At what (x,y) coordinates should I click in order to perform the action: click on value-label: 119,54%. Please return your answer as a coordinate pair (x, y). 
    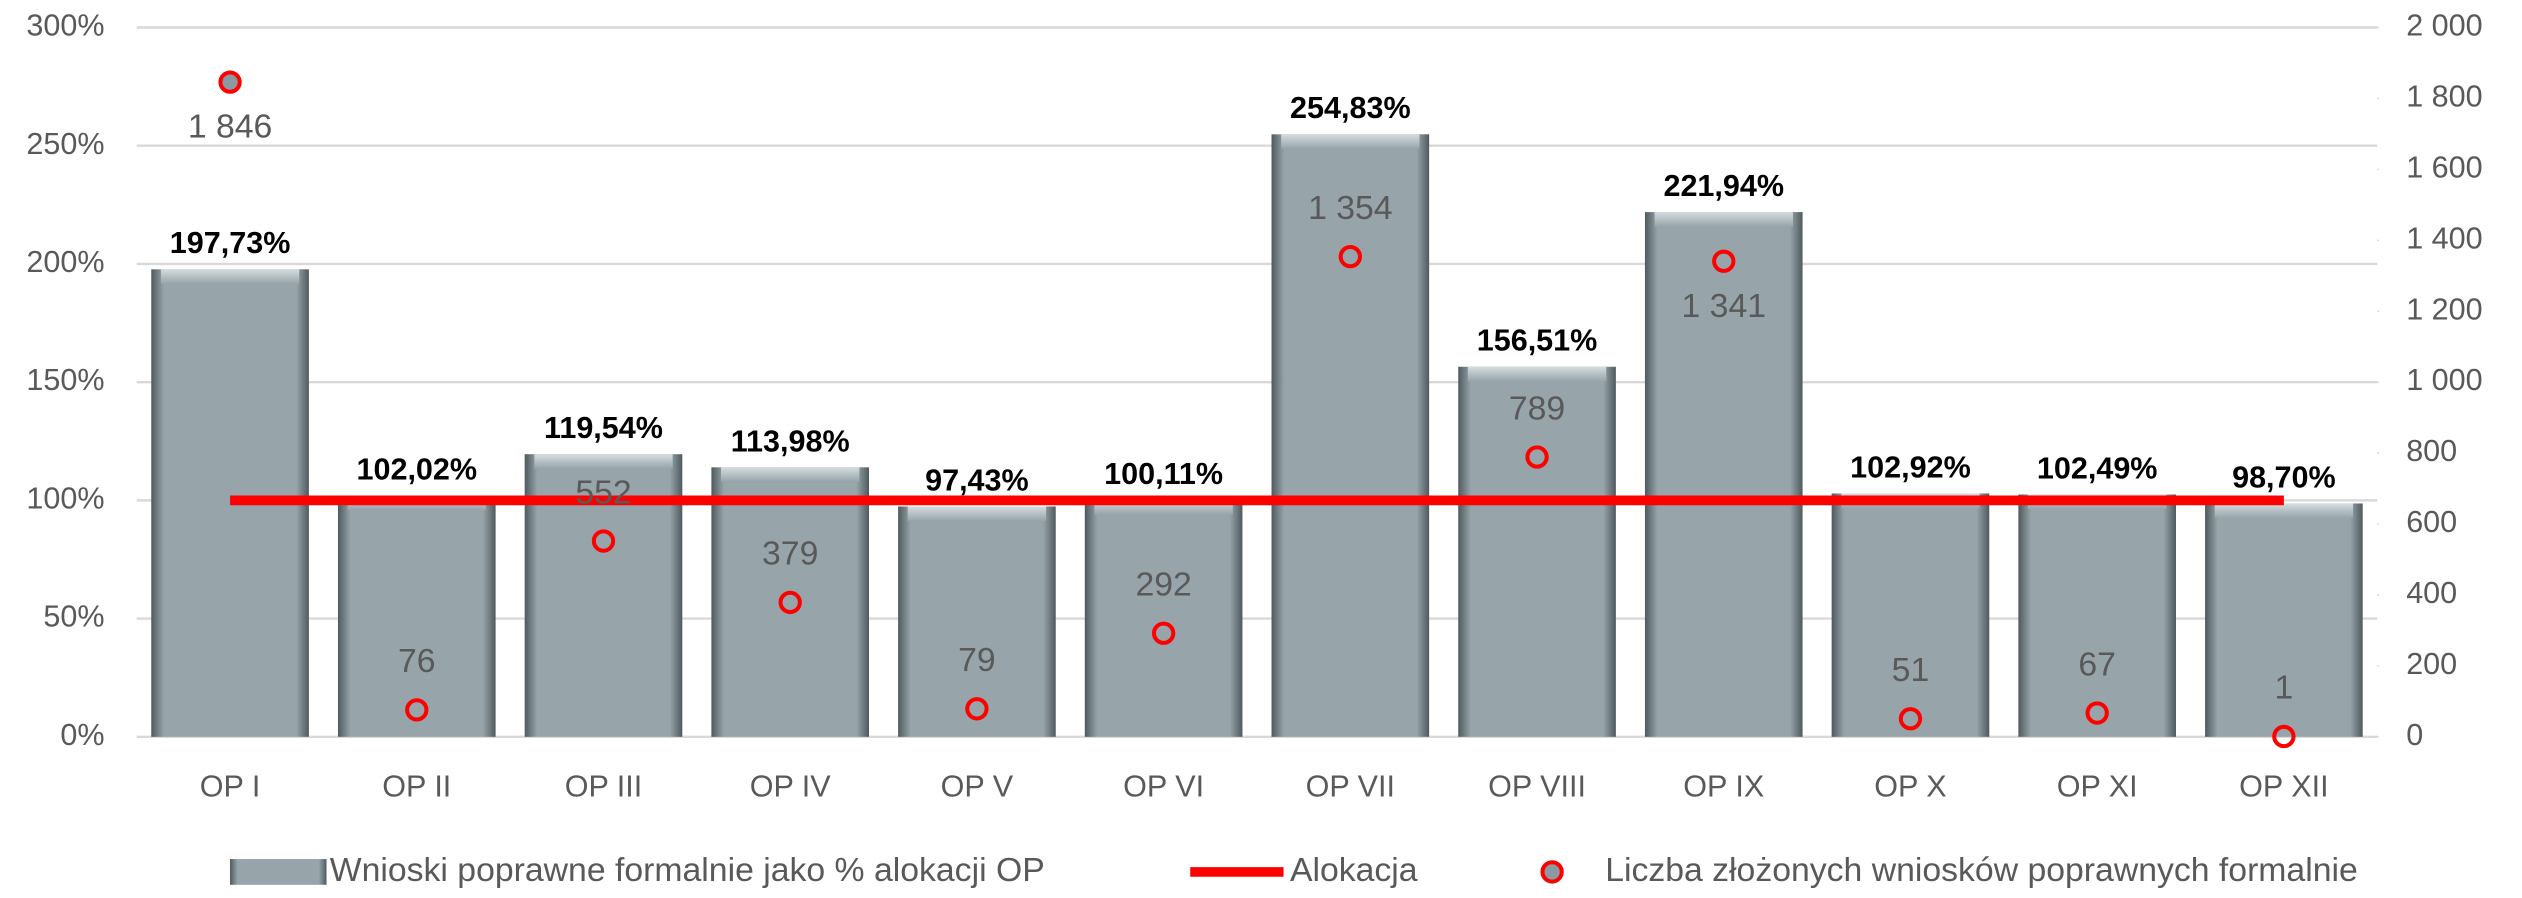
    Looking at the image, I should click on (603, 428).